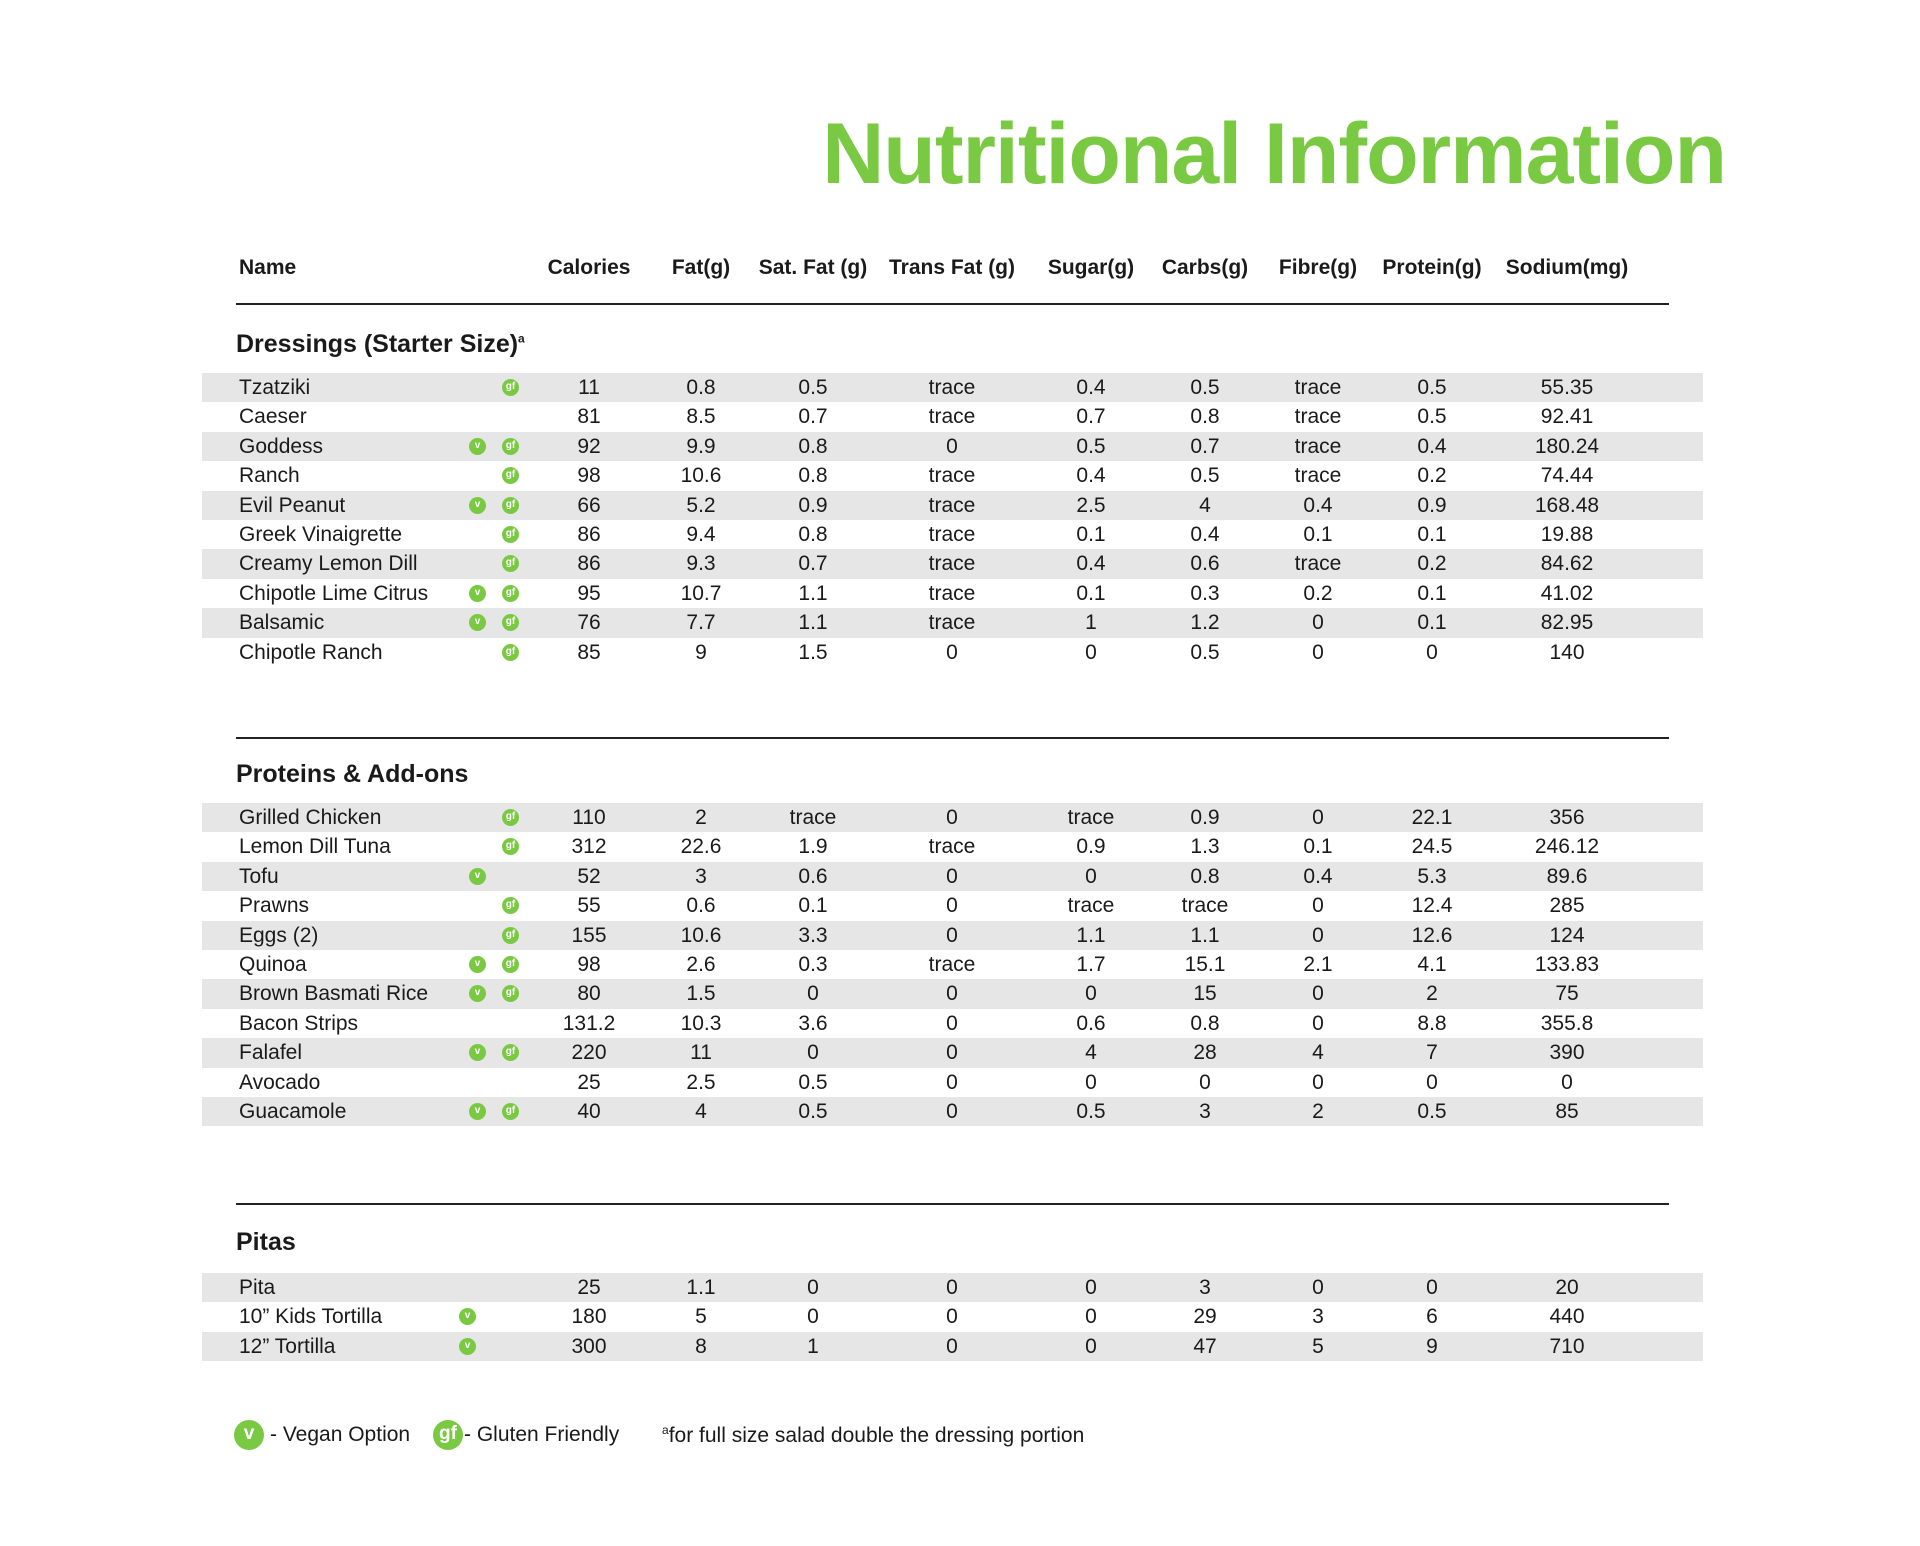 The height and width of the screenshot is (1546, 1920). What do you see at coordinates (701, 994) in the screenshot?
I see `nutrient-value: 1.5` at bounding box center [701, 994].